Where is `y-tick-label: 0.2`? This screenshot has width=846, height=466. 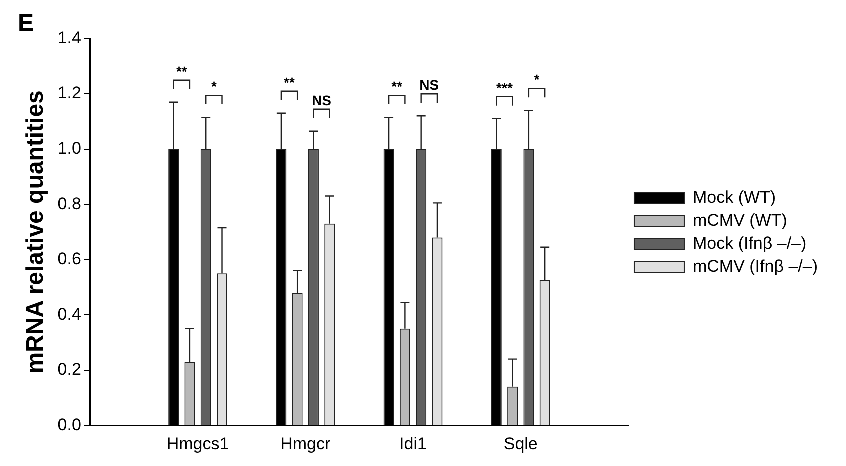 y-tick-label: 0.2 is located at coordinates (70, 370).